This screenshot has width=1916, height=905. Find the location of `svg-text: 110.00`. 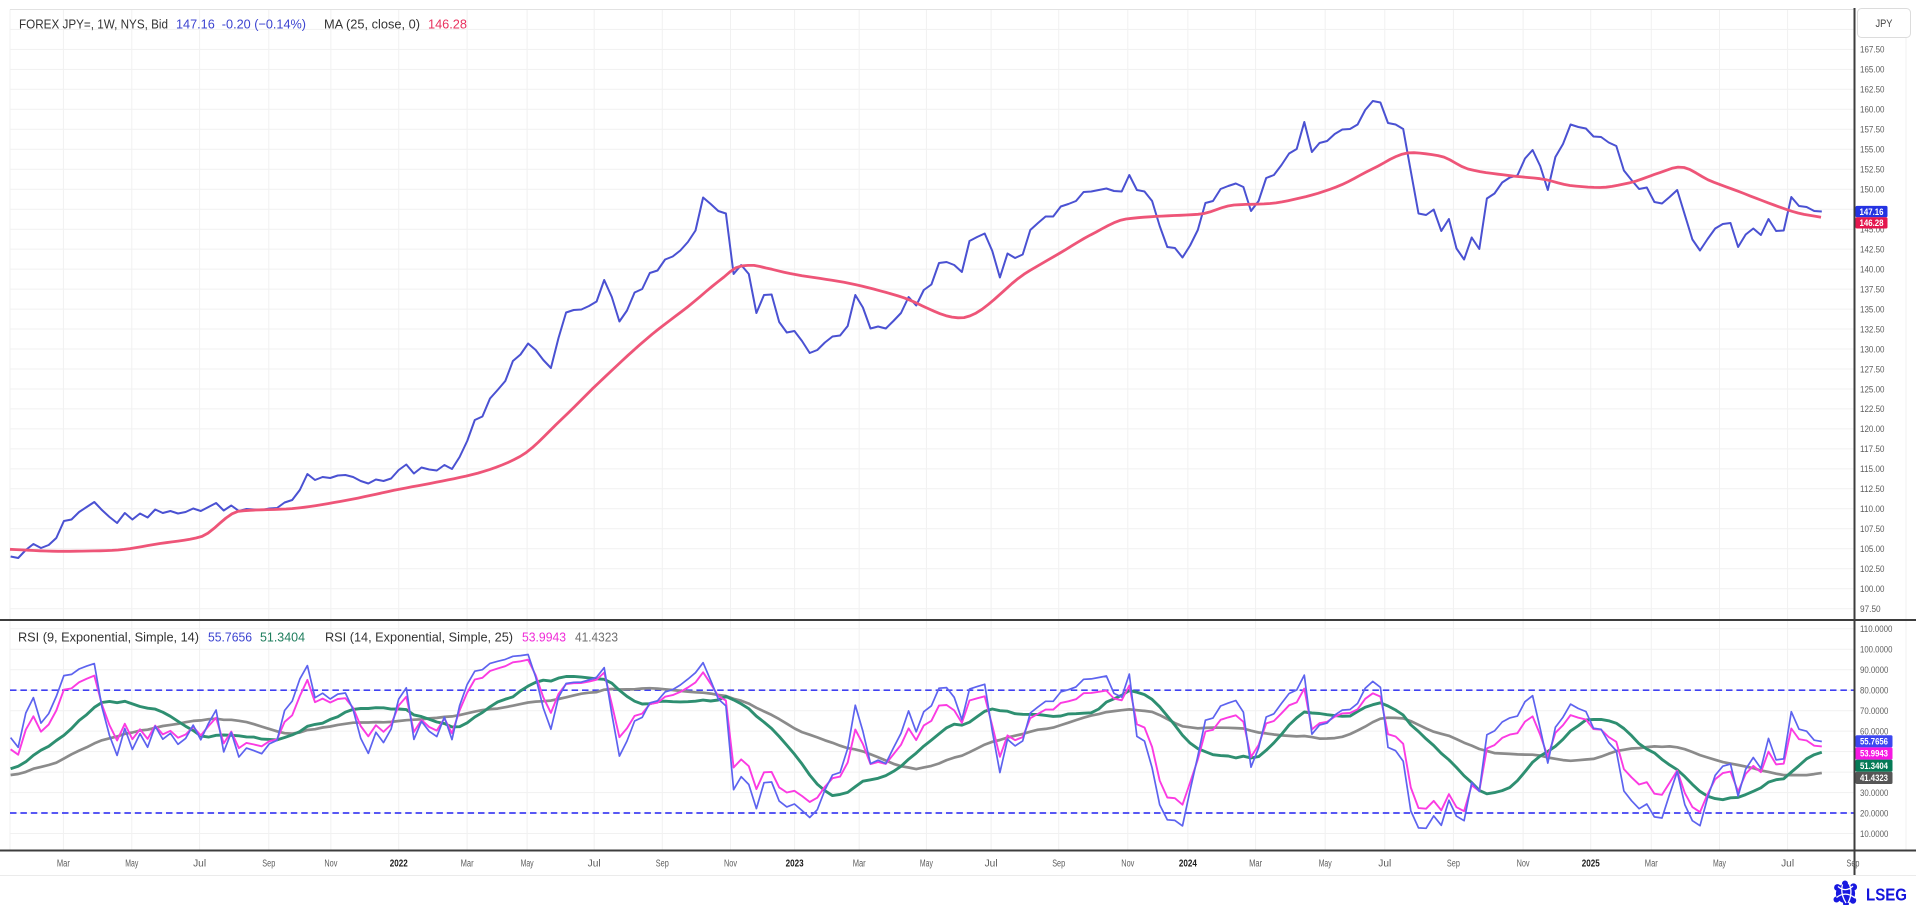

svg-text: 110.00 is located at coordinates (1872, 509).